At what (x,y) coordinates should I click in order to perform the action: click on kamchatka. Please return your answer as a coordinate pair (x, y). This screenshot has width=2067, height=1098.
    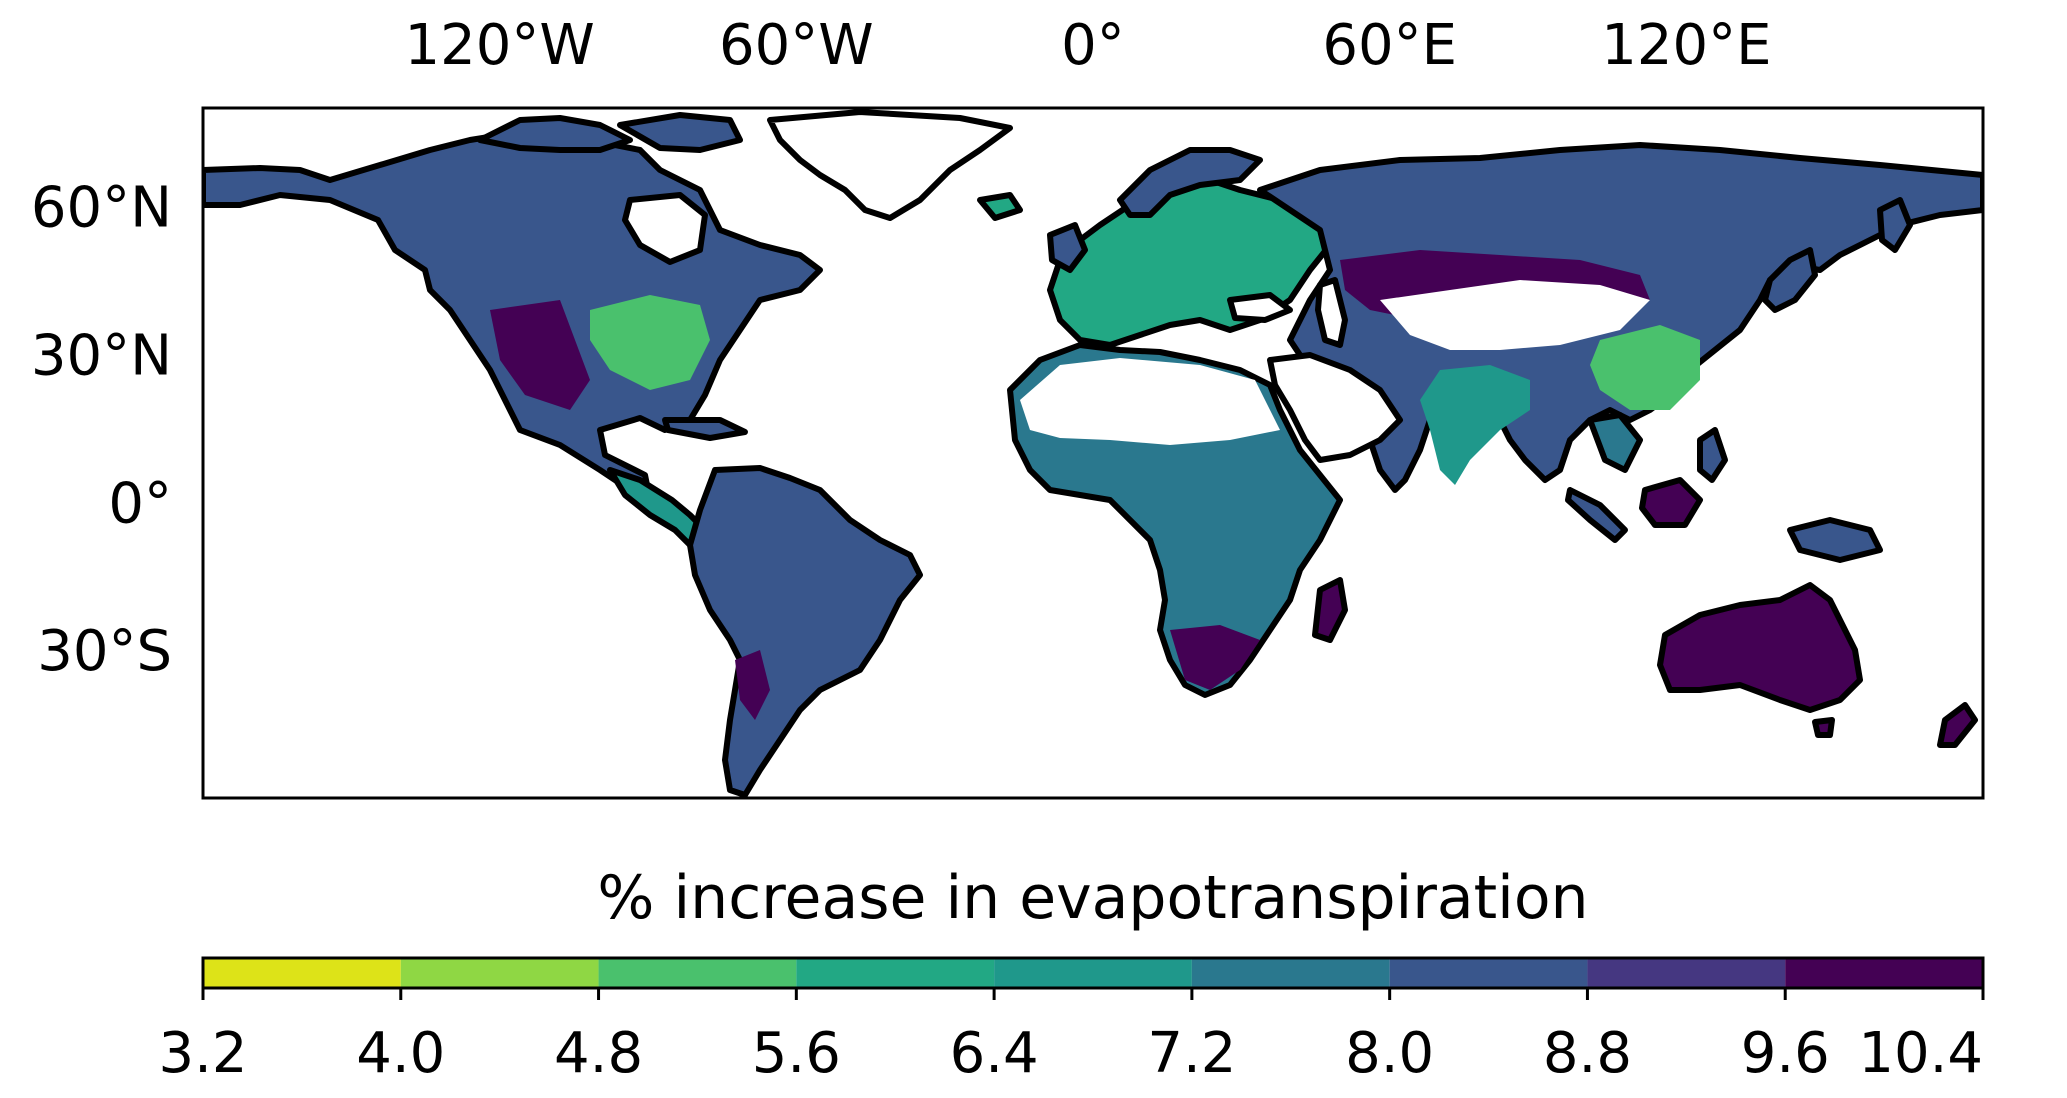
    Looking at the image, I should click on (1895, 225).